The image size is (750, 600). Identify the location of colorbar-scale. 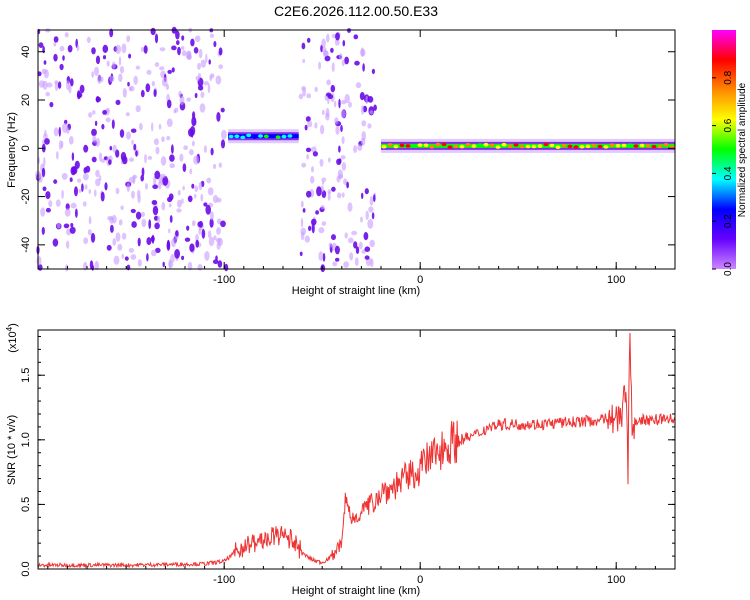
(724, 149).